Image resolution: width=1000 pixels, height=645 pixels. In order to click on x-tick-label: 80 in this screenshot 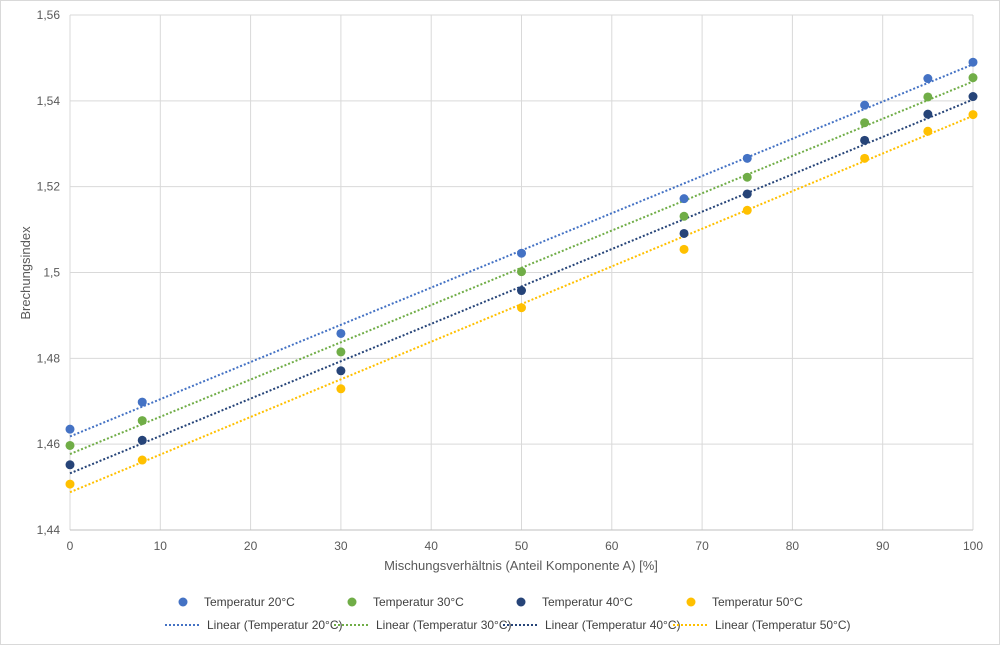, I will do `click(793, 546)`.